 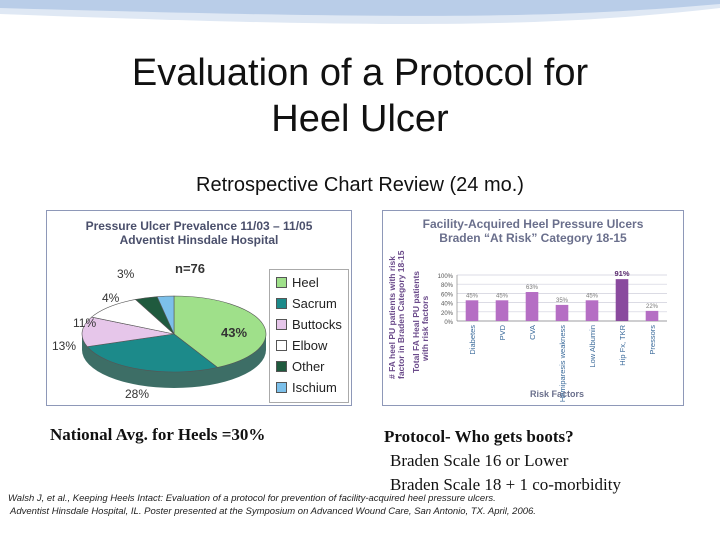 I want to click on pie-slice-ischium, so click(x=165, y=315).